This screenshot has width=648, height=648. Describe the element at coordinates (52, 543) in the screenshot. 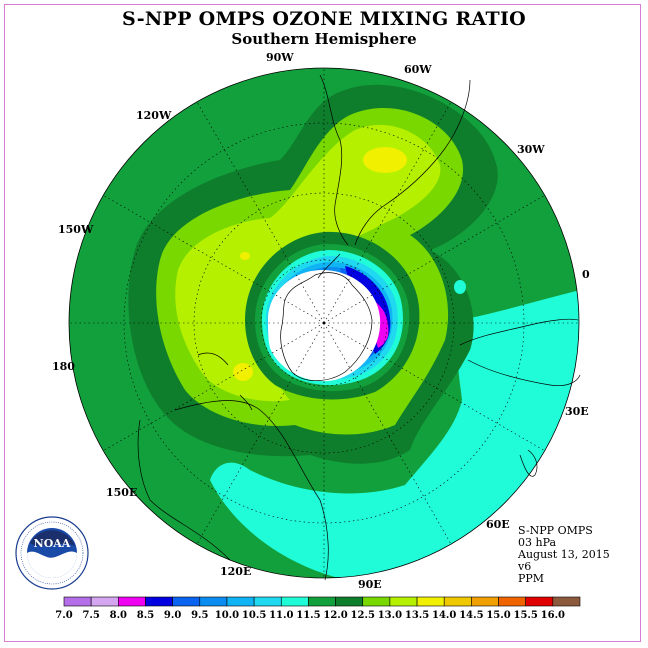

I see `noaa-logo-text: NOAA` at that location.